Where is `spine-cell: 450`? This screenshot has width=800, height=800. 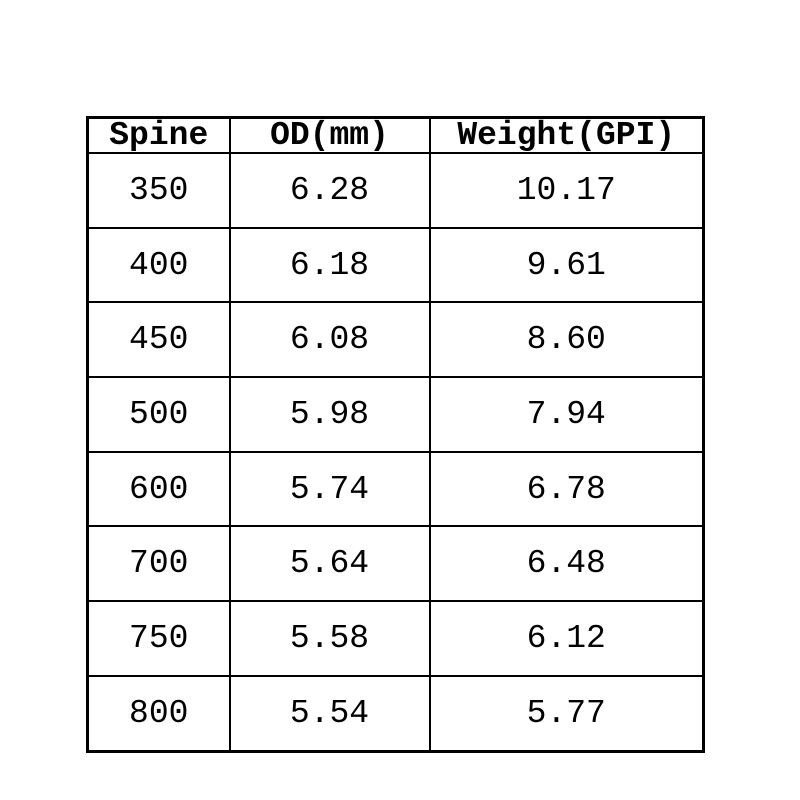 spine-cell: 450 is located at coordinates (158, 340).